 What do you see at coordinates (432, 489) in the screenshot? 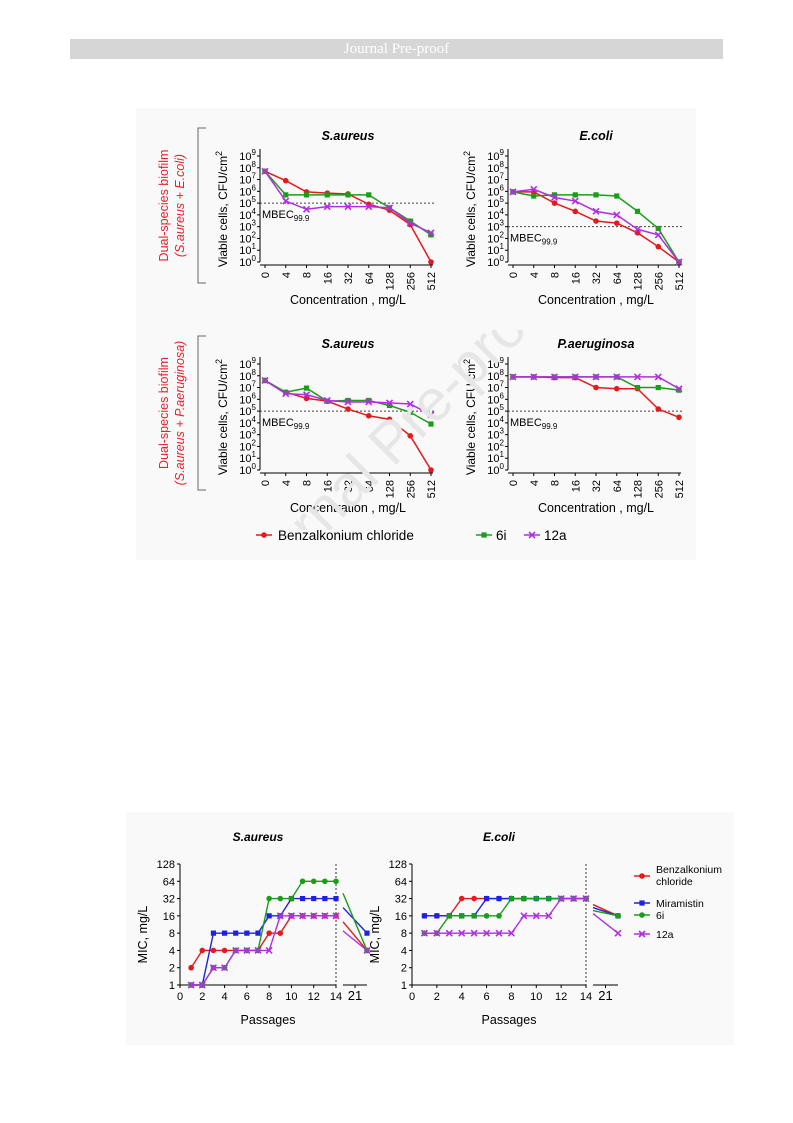
I see `x-tick-label: 512` at bounding box center [432, 489].